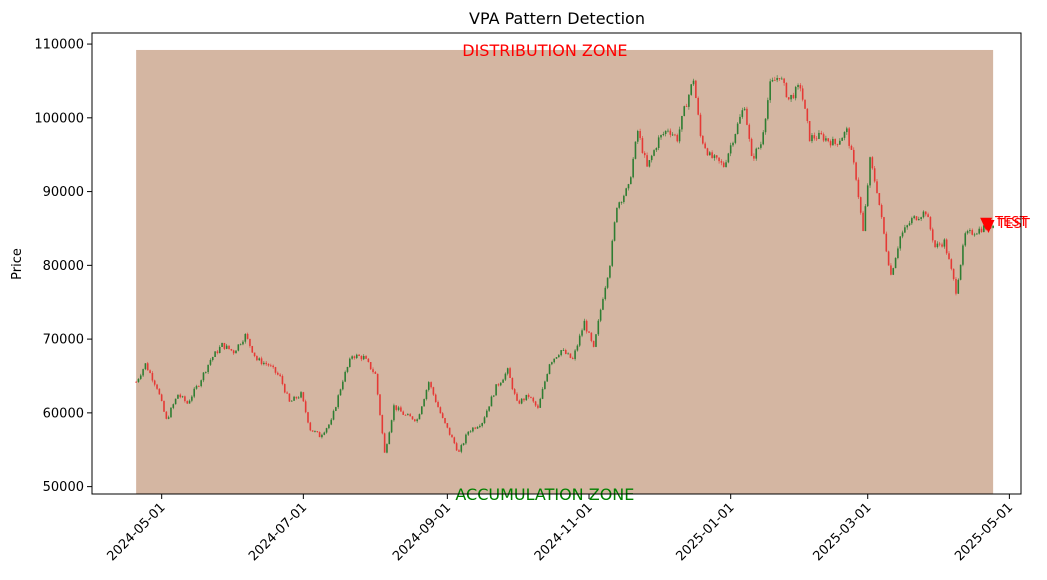 The height and width of the screenshot is (580, 1047). I want to click on y-tick-label: 50000, so click(63, 487).